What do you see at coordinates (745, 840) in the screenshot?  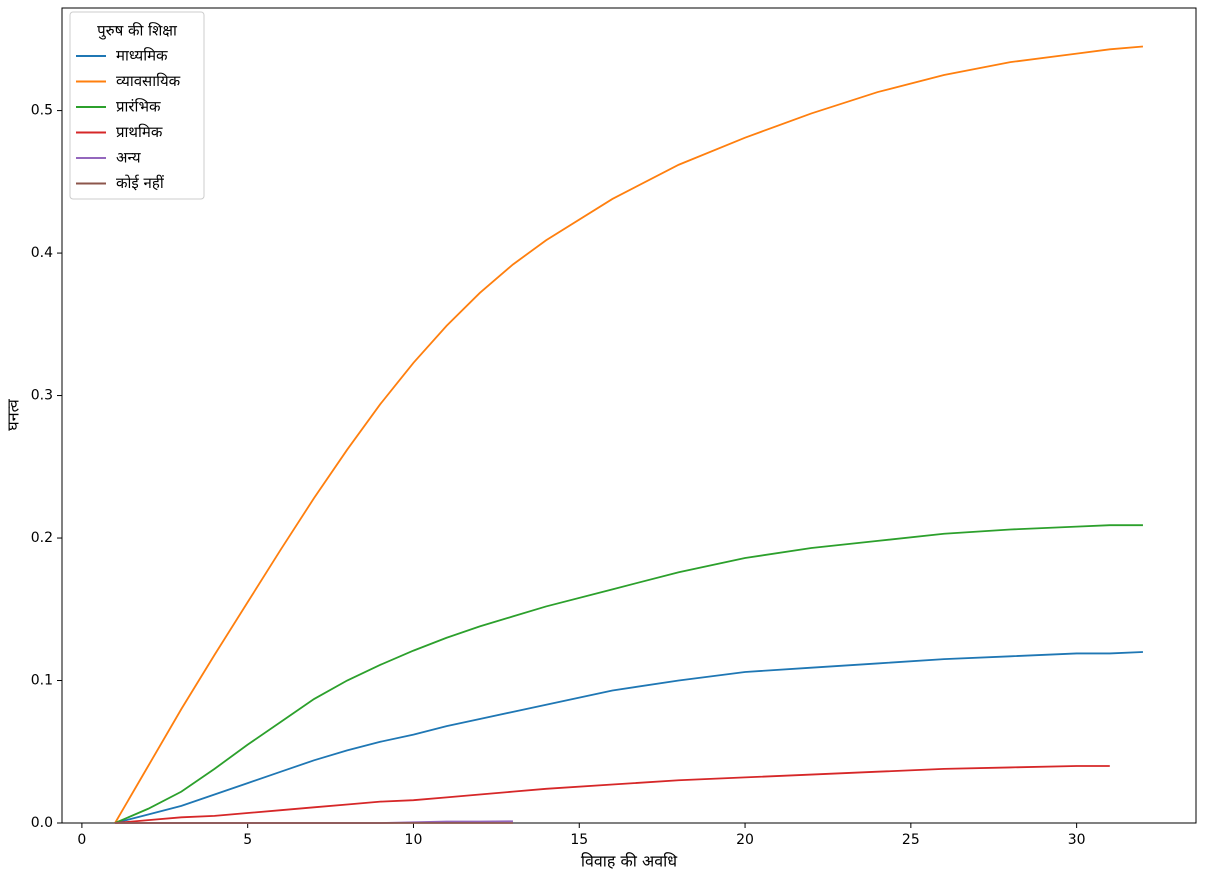 I see `x-tick-label: 20` at bounding box center [745, 840].